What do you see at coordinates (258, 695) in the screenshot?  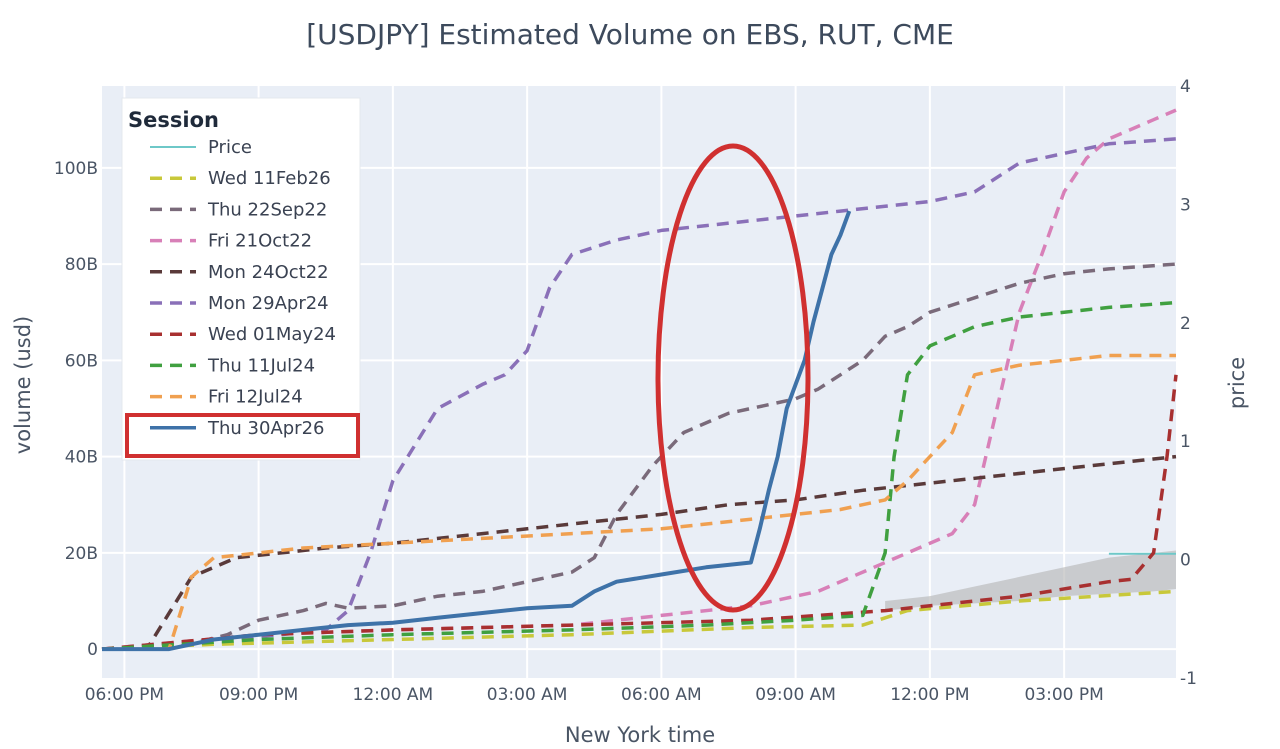 I see `x-tick-label: 09:00 PM` at bounding box center [258, 695].